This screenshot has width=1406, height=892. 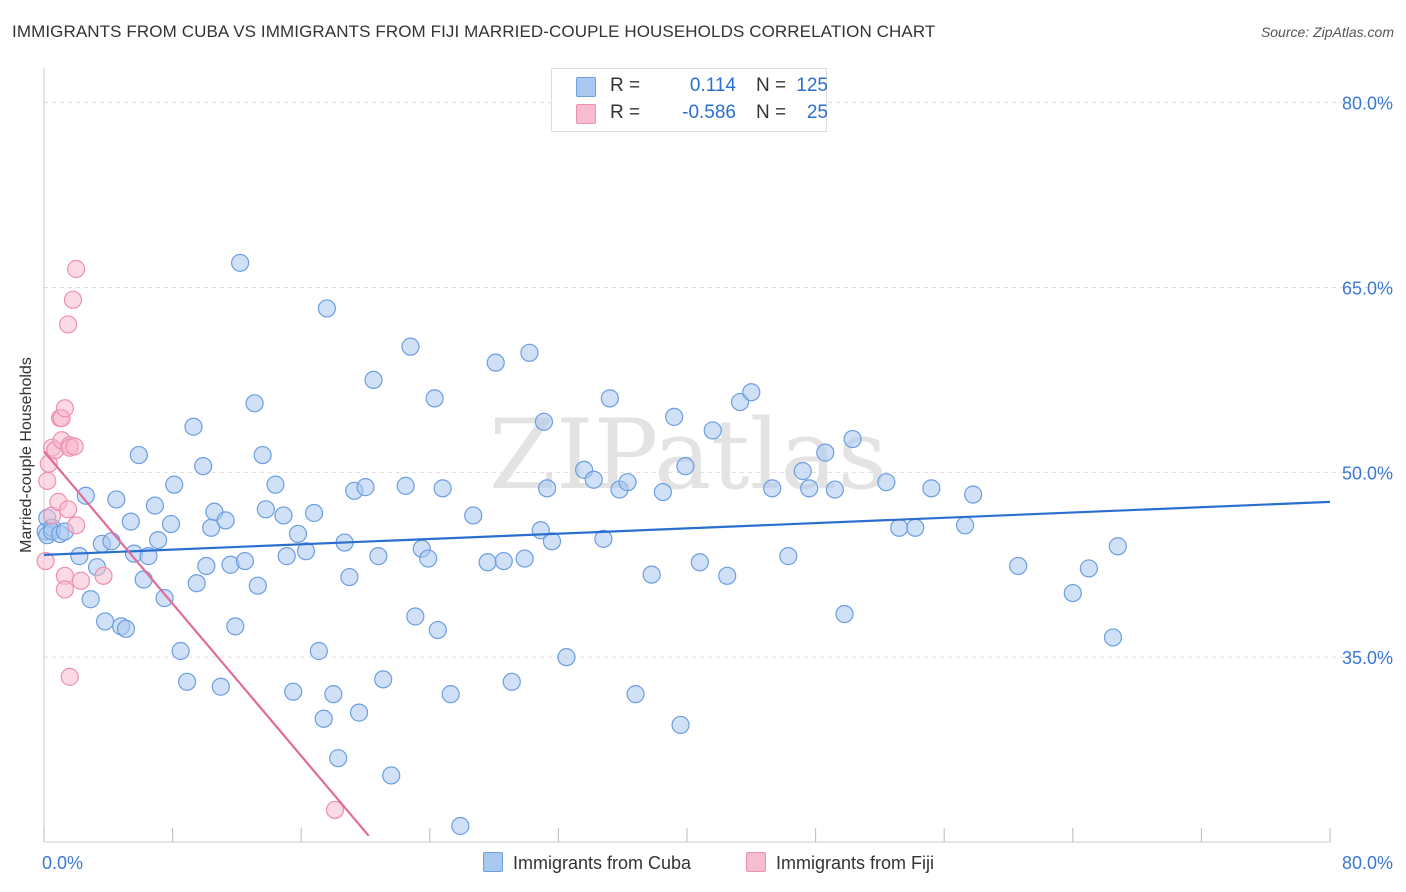 I want to click on legend-label-cuba: Immigrants from Cuba, so click(x=602, y=863).